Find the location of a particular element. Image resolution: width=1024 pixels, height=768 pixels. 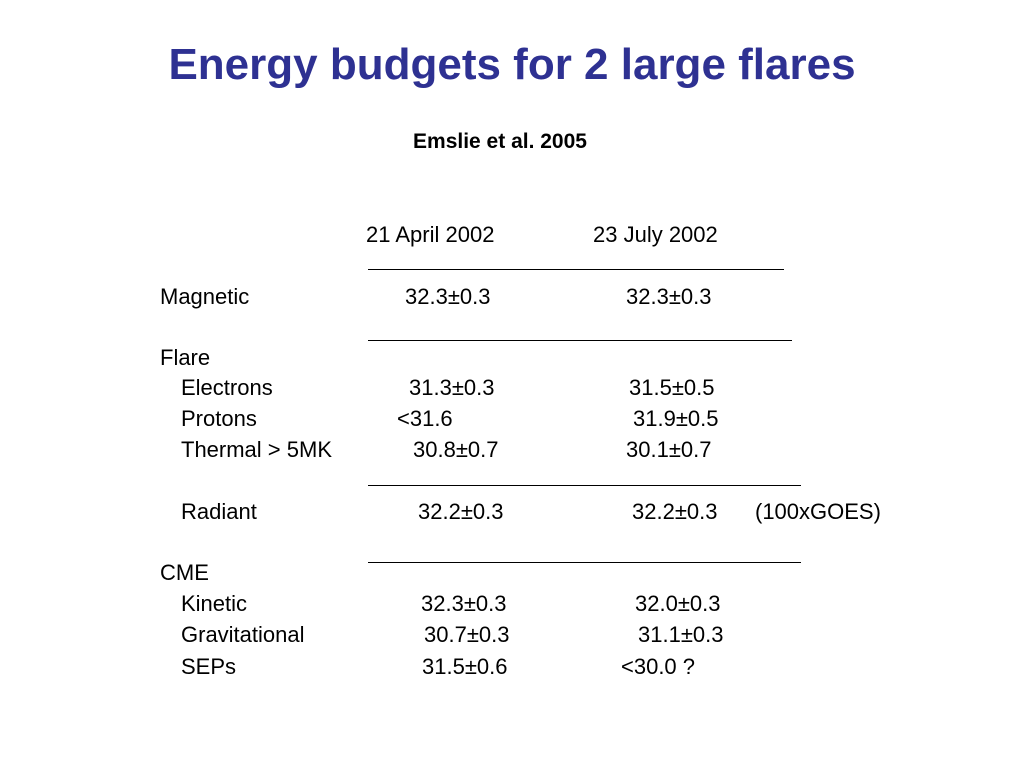

slide-title: Energy budgets for 2 large flares is located at coordinates (512, 64).